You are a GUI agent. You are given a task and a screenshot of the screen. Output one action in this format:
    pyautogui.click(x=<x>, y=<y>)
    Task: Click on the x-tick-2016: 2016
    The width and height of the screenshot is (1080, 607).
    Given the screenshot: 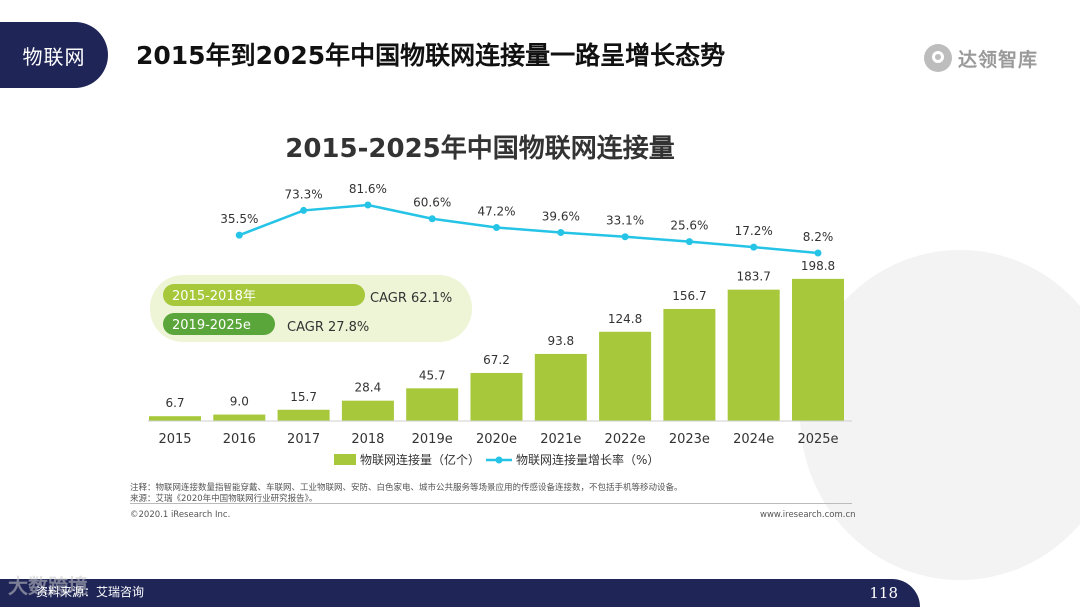 What is the action you would take?
    pyautogui.click(x=239, y=439)
    